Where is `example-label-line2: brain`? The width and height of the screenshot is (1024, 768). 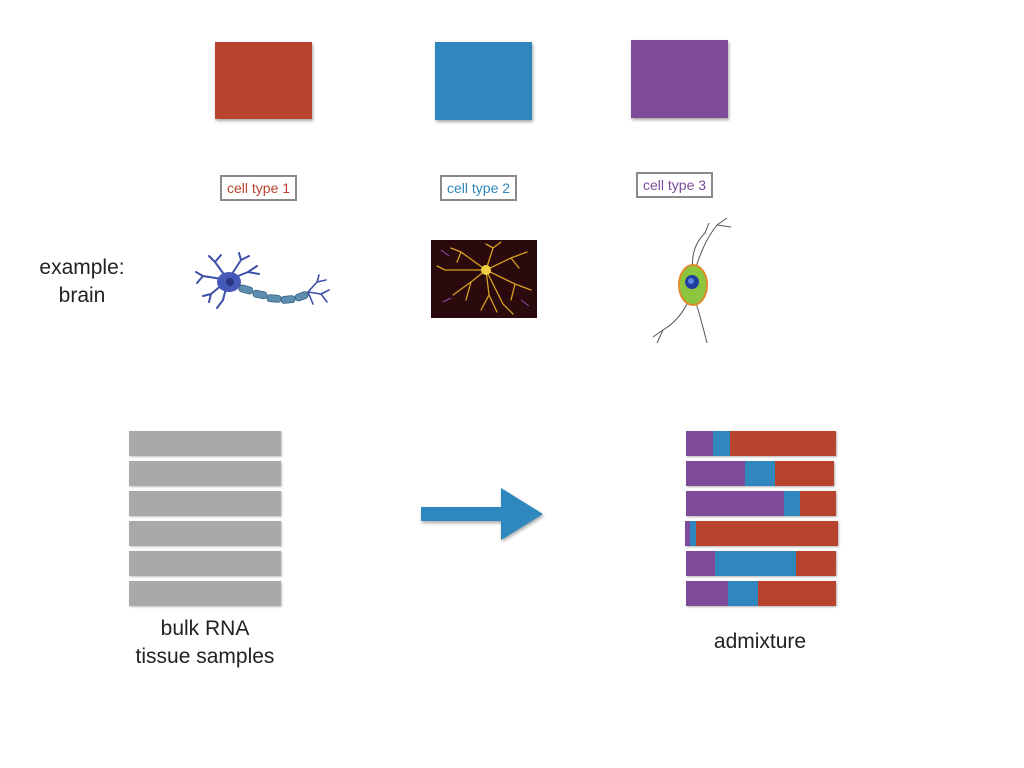
example-label-line2: brain is located at coordinates (82, 295).